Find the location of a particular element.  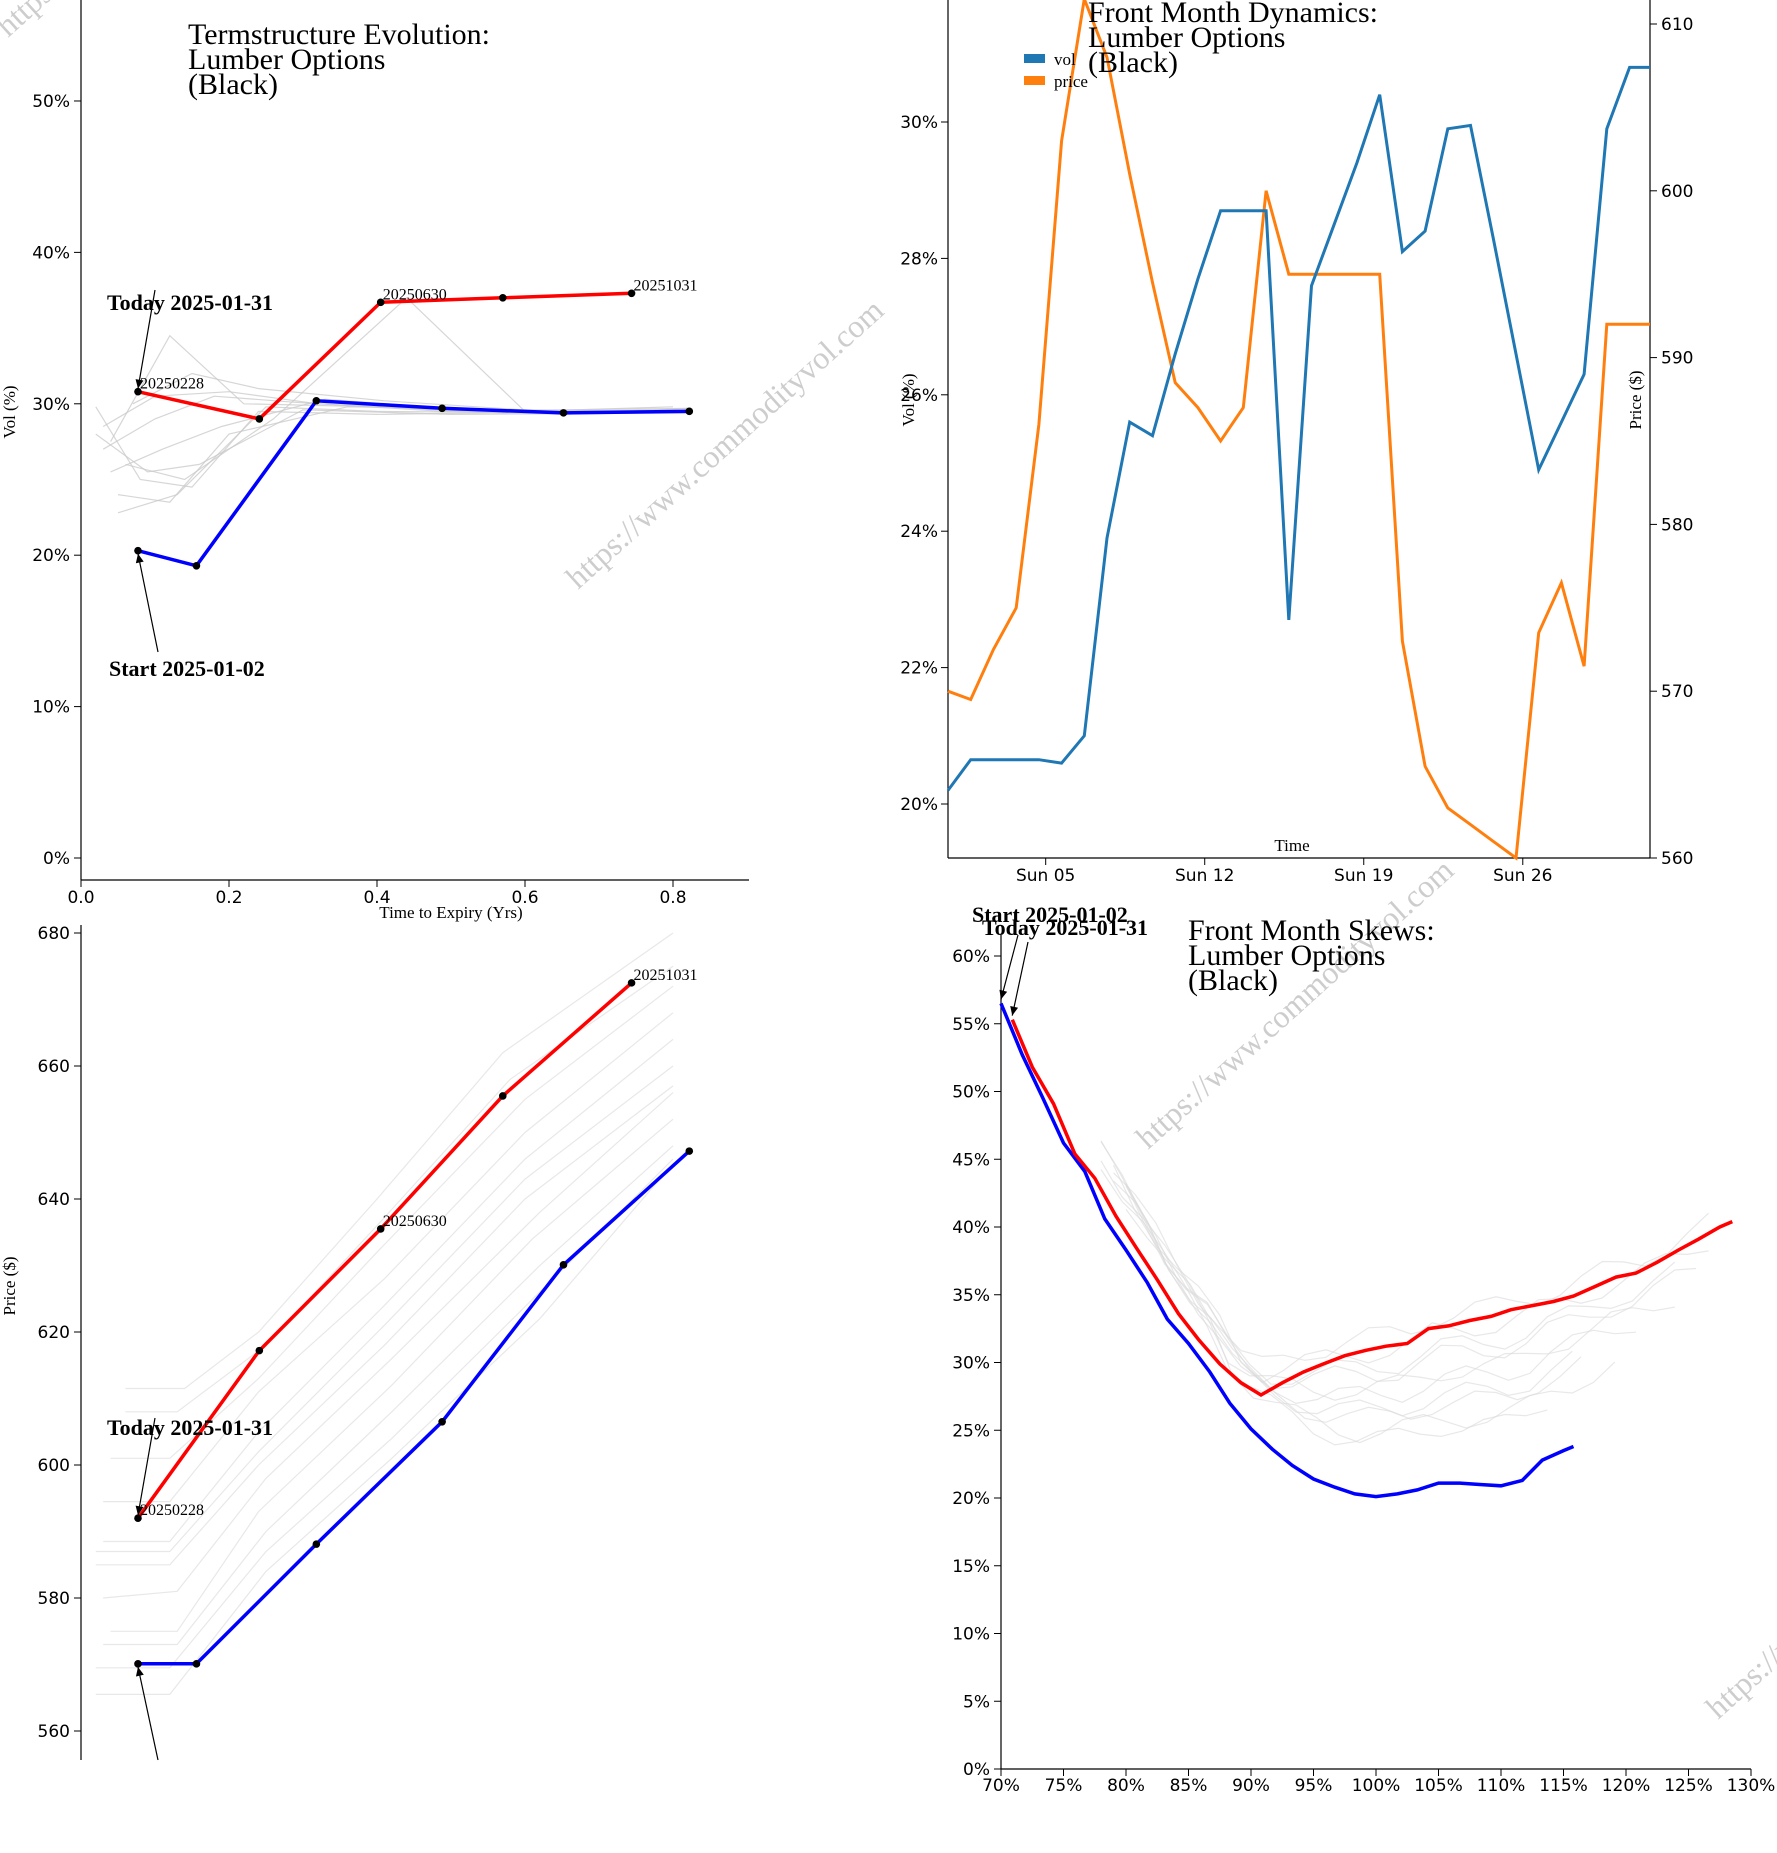

x-tick-label: 90% is located at coordinates (1251, 1786).